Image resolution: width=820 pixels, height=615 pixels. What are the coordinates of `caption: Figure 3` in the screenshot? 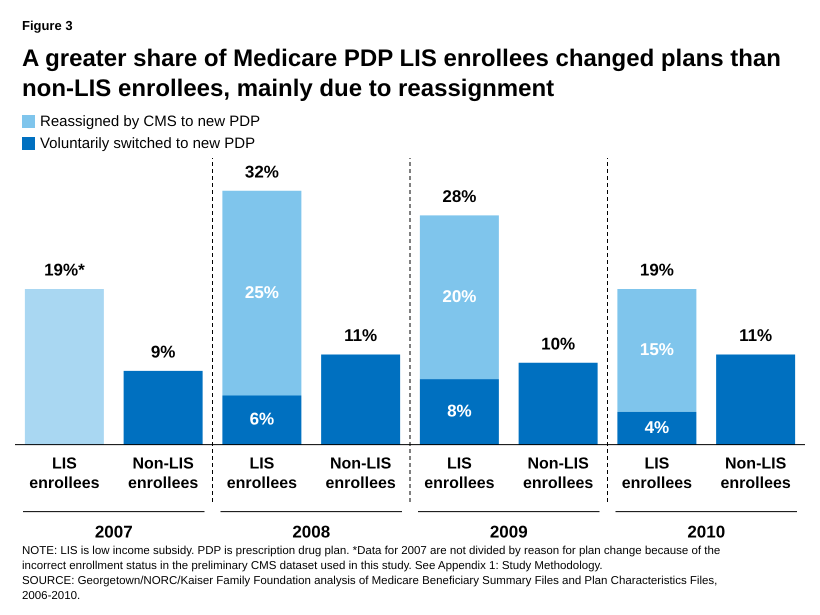 It's located at (47, 25).